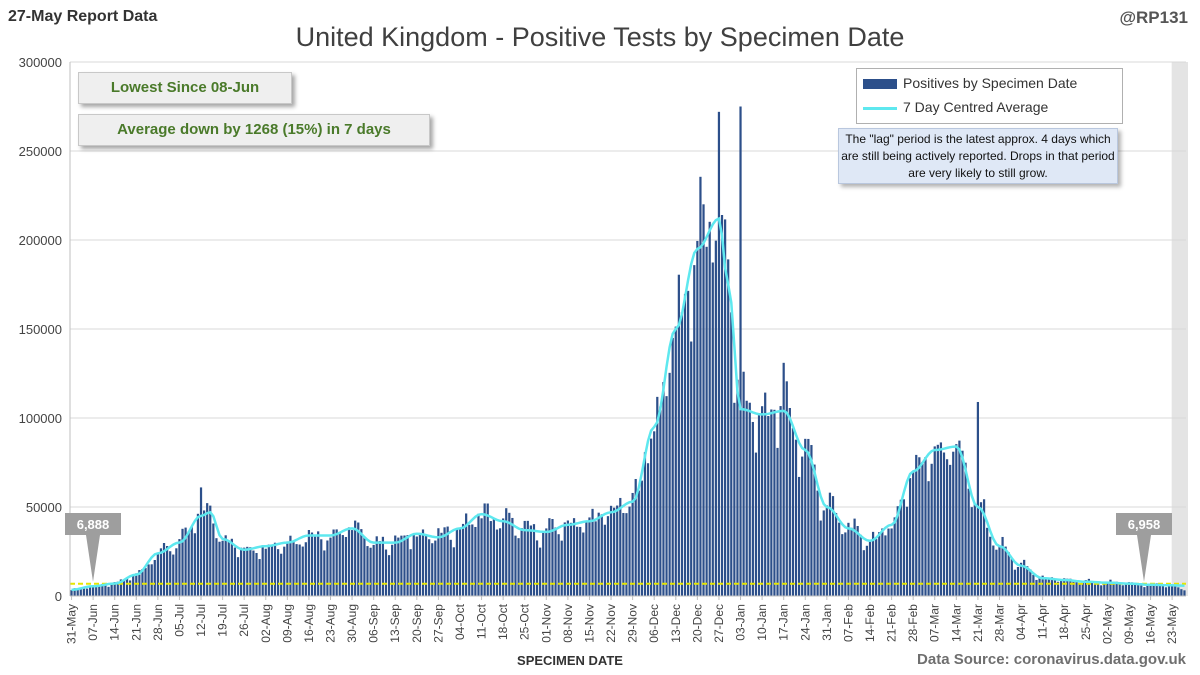 The width and height of the screenshot is (1200, 675). I want to click on x-tick-label: 13-Dec, so click(676, 623).